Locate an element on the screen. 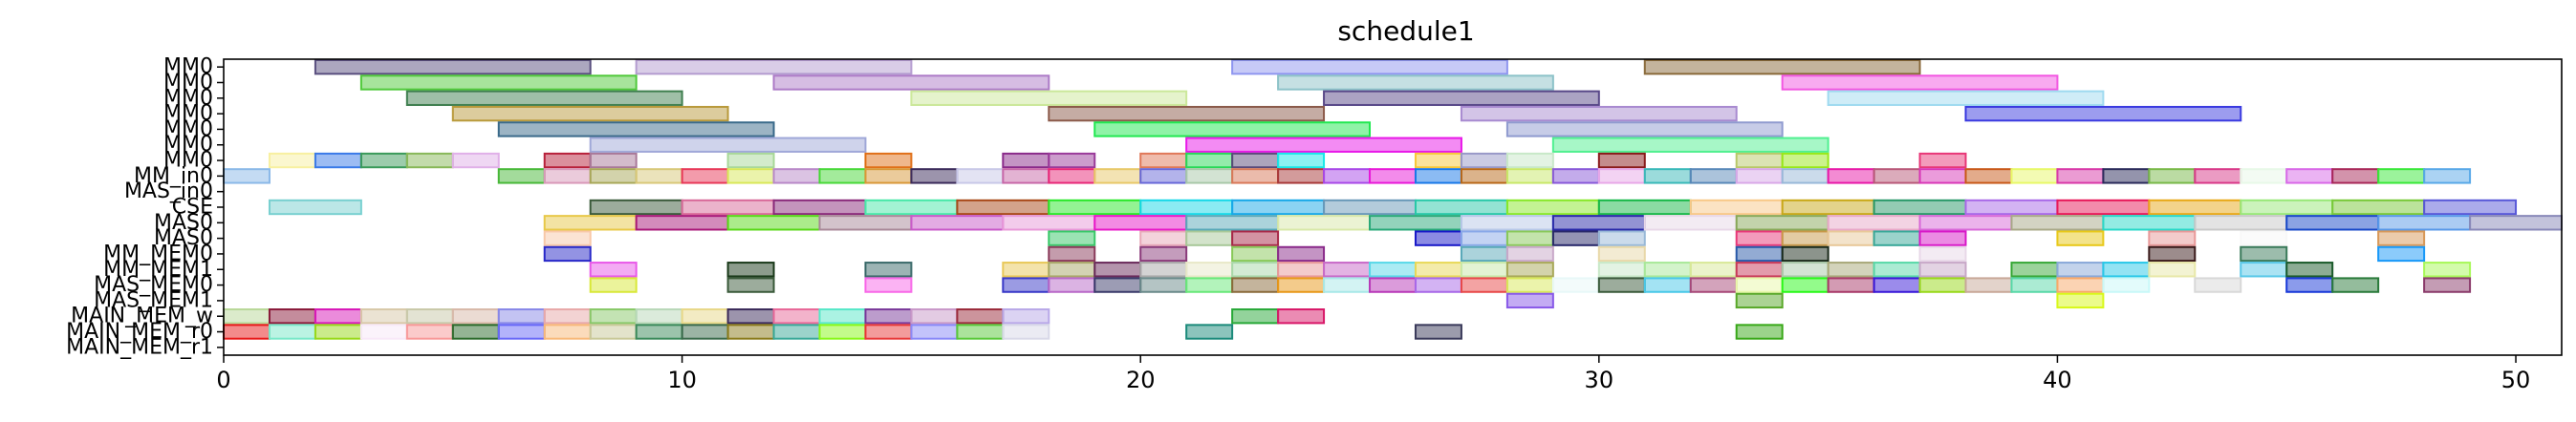 The height and width of the screenshot is (422, 2576). y-tick-label: MM0 is located at coordinates (188, 114).